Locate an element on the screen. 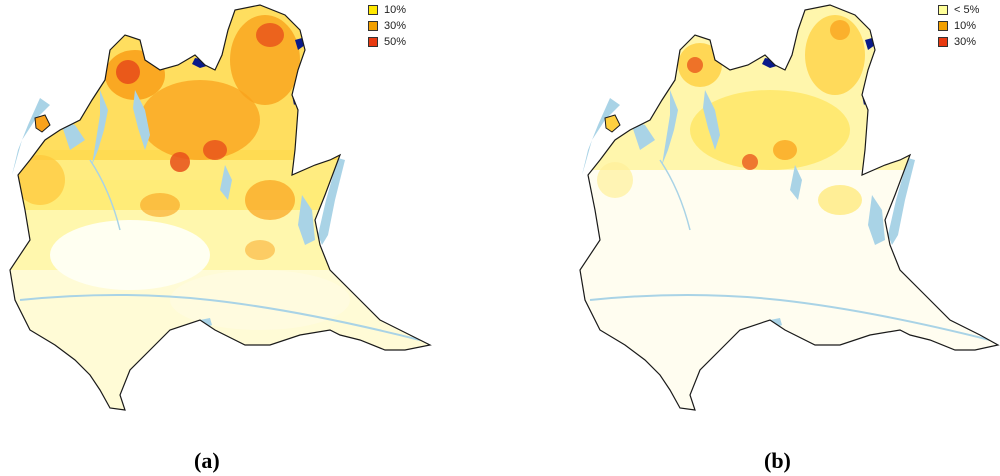 The image size is (1000, 476). lake-maggiore-a is located at coordinates (31, 136).